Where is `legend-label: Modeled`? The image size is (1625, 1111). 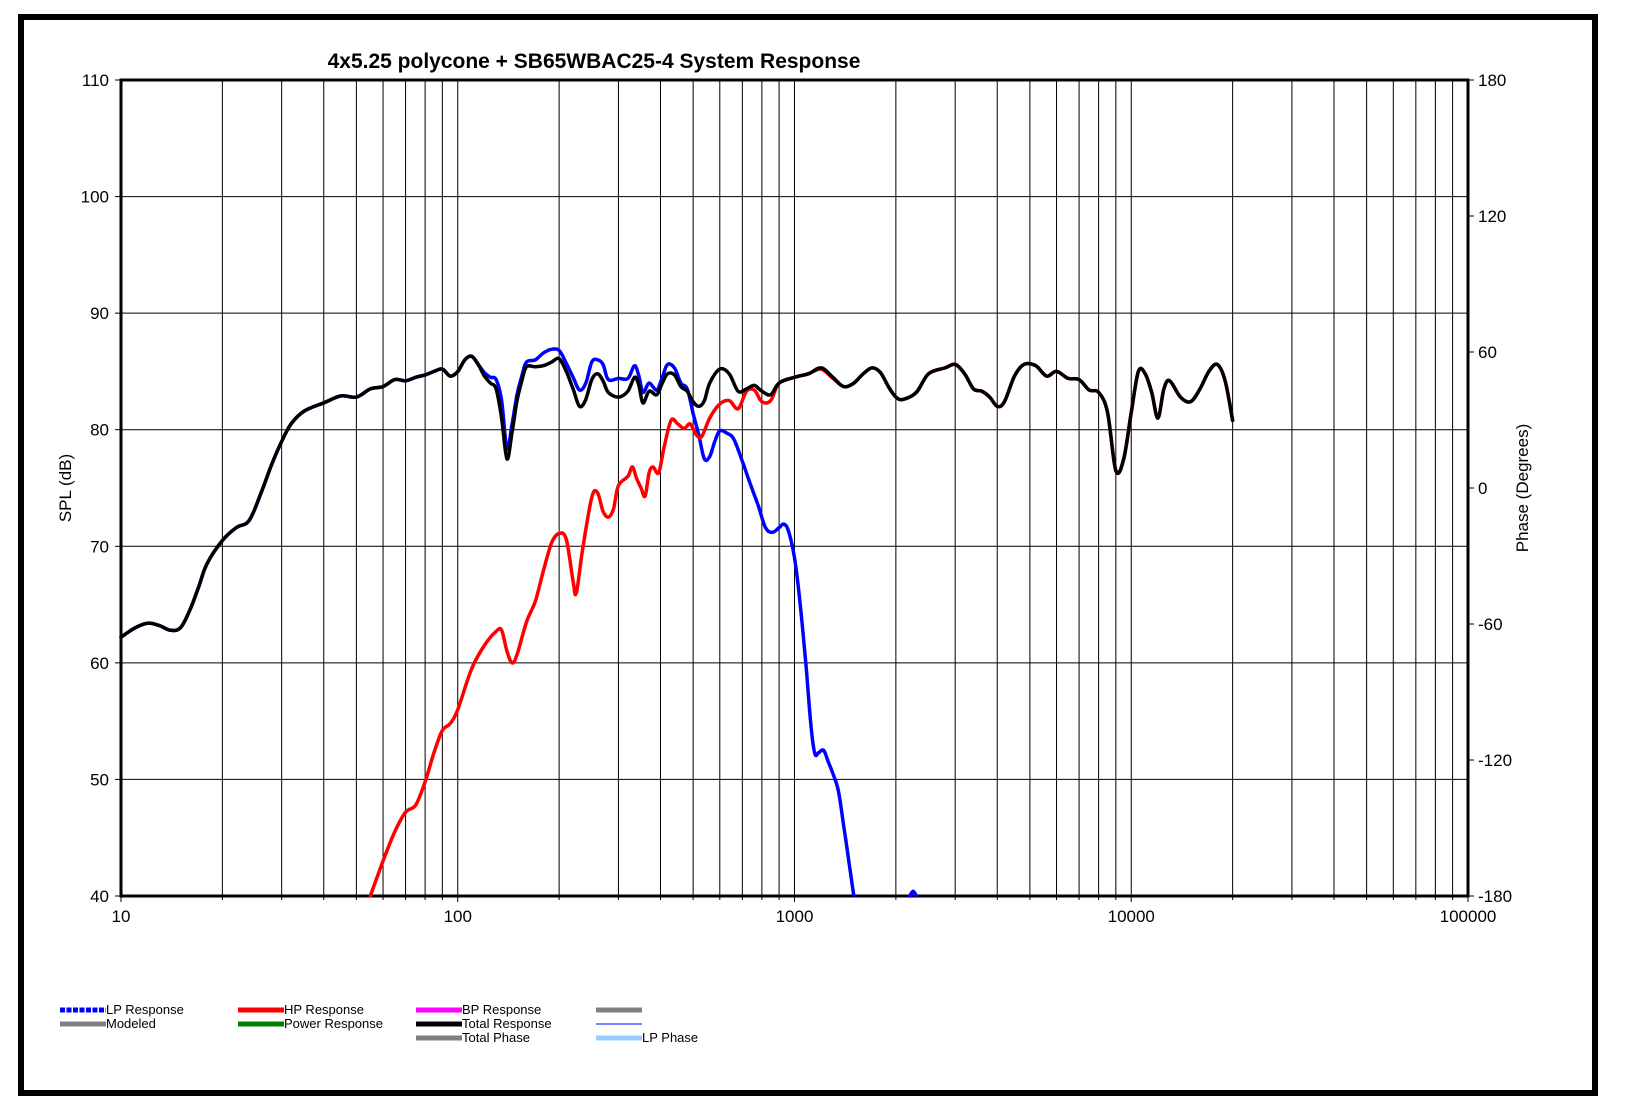
legend-label: Modeled is located at coordinates (131, 1023).